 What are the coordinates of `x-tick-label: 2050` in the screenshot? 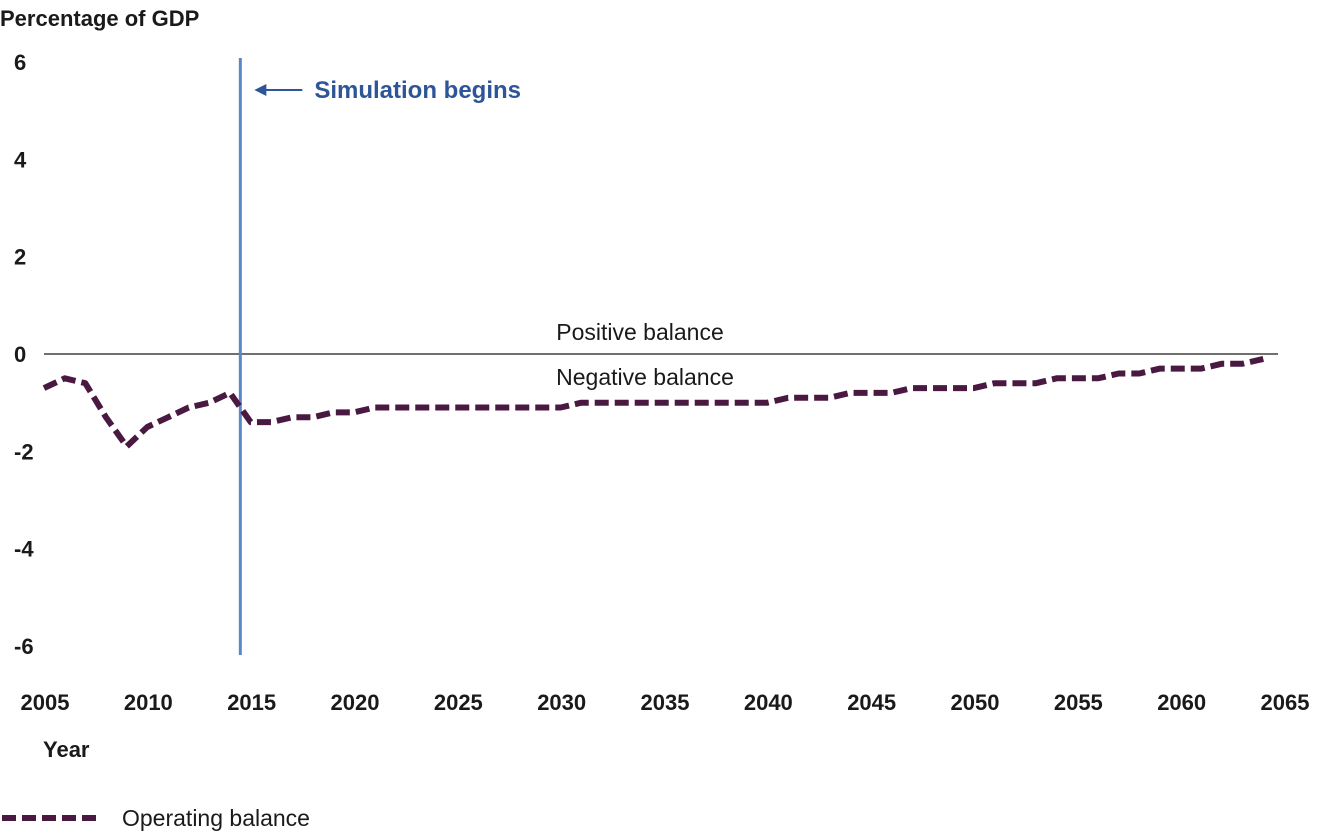 It's located at (975, 702).